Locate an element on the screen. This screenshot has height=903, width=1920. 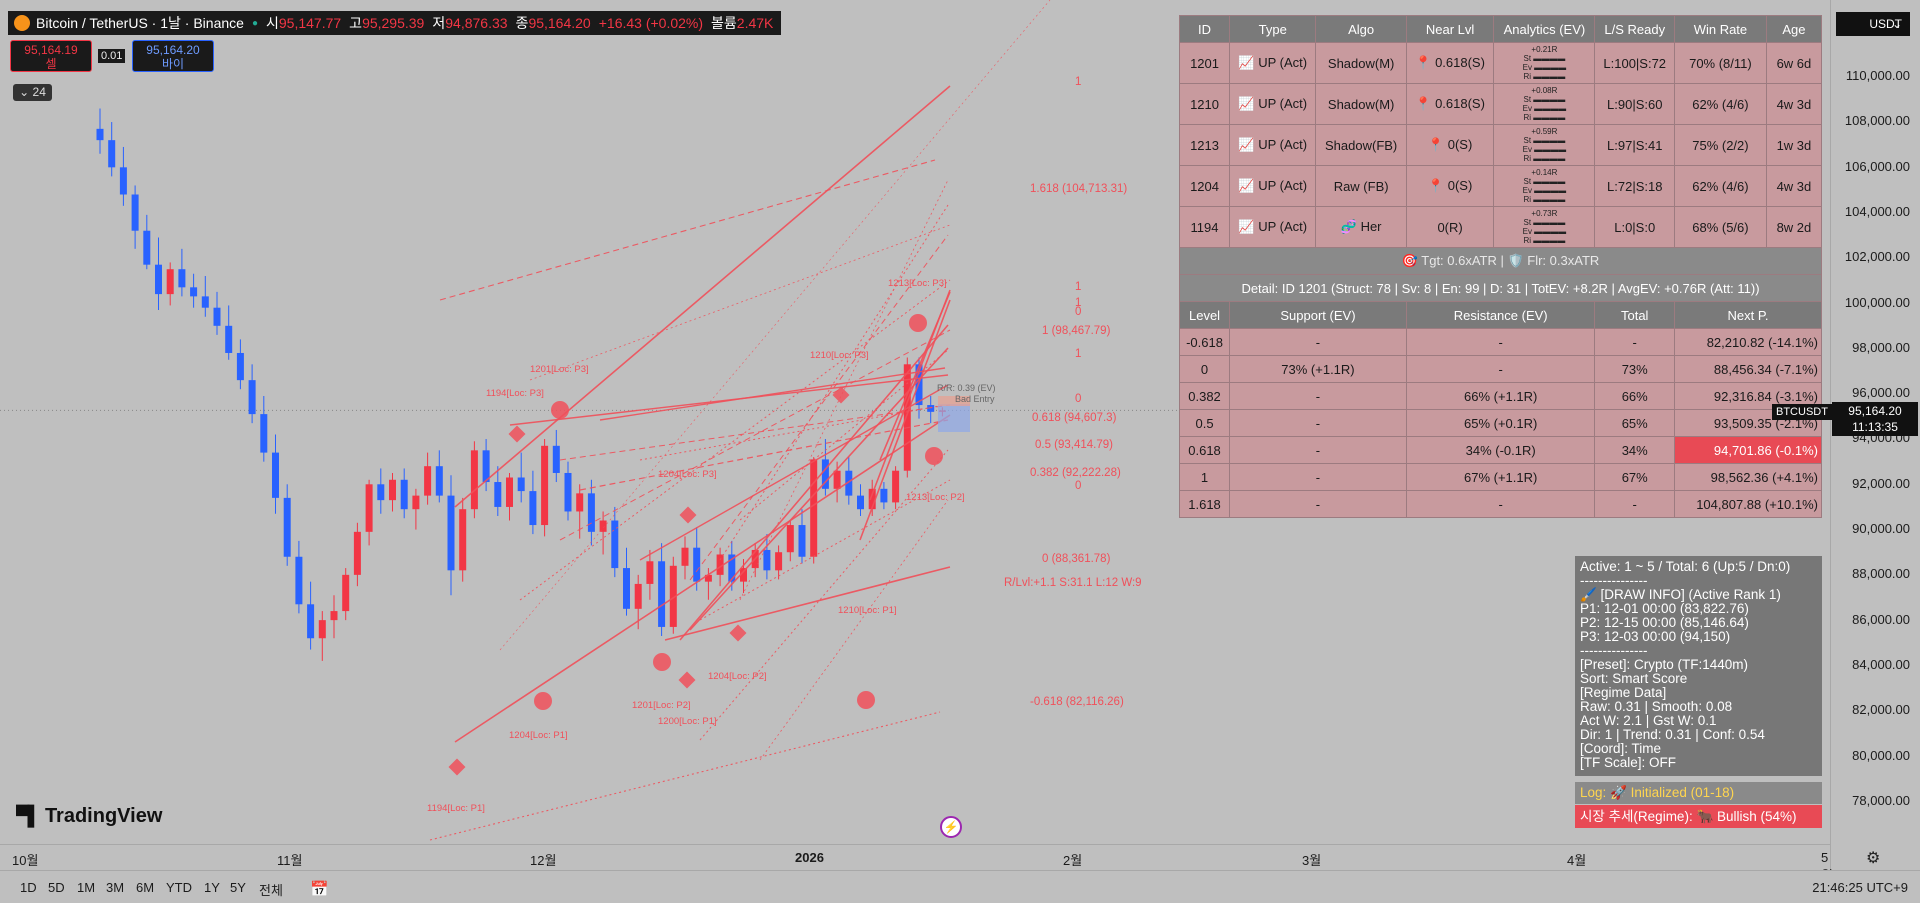
timeframe-button: 3M is located at coordinates (115, 887).